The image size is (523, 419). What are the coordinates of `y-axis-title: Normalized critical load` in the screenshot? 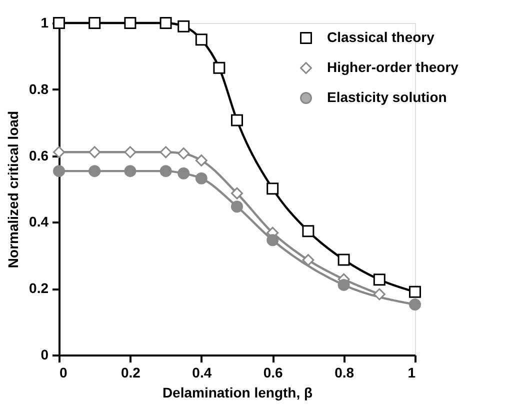 It's located at (13, 189).